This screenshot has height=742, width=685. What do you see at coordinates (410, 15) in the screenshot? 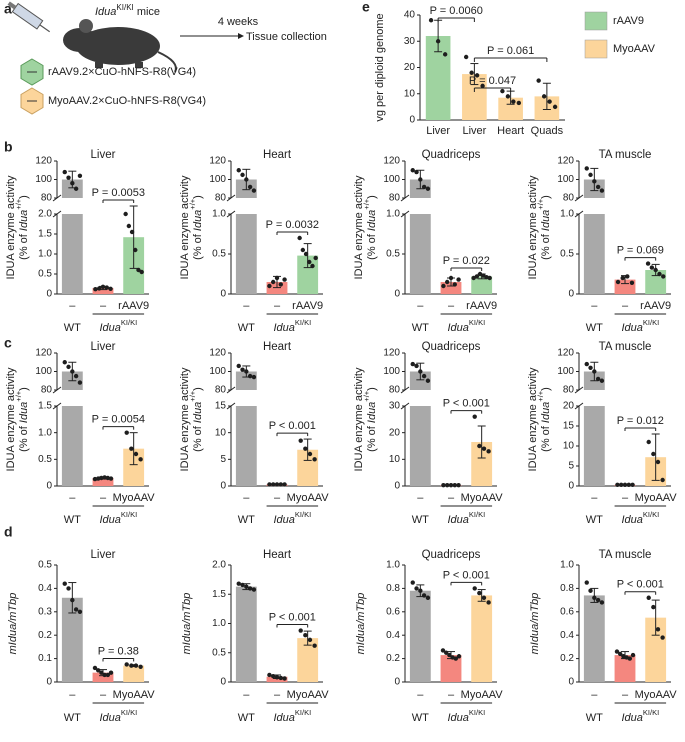
I see `y-tick-label: 40` at bounding box center [410, 15].